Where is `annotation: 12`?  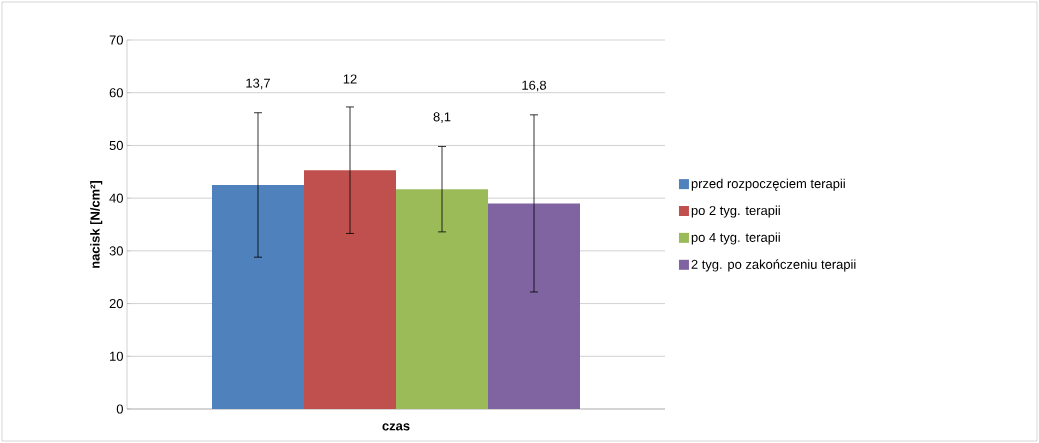 annotation: 12 is located at coordinates (350, 79).